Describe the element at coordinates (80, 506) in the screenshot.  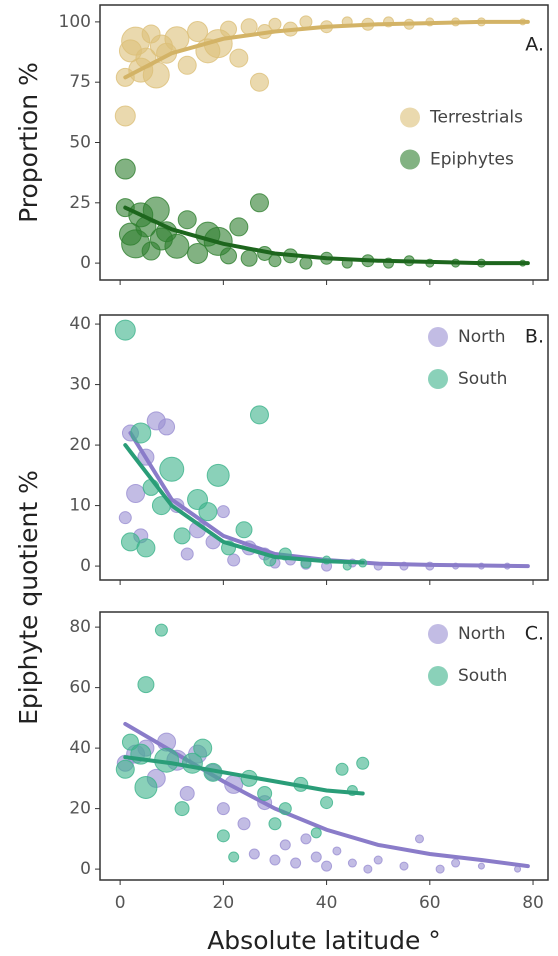
I see `y-tick-label: 10` at that location.